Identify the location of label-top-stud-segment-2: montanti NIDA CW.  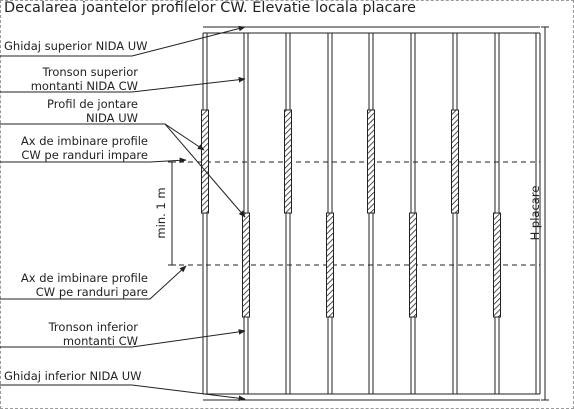
(84, 86).